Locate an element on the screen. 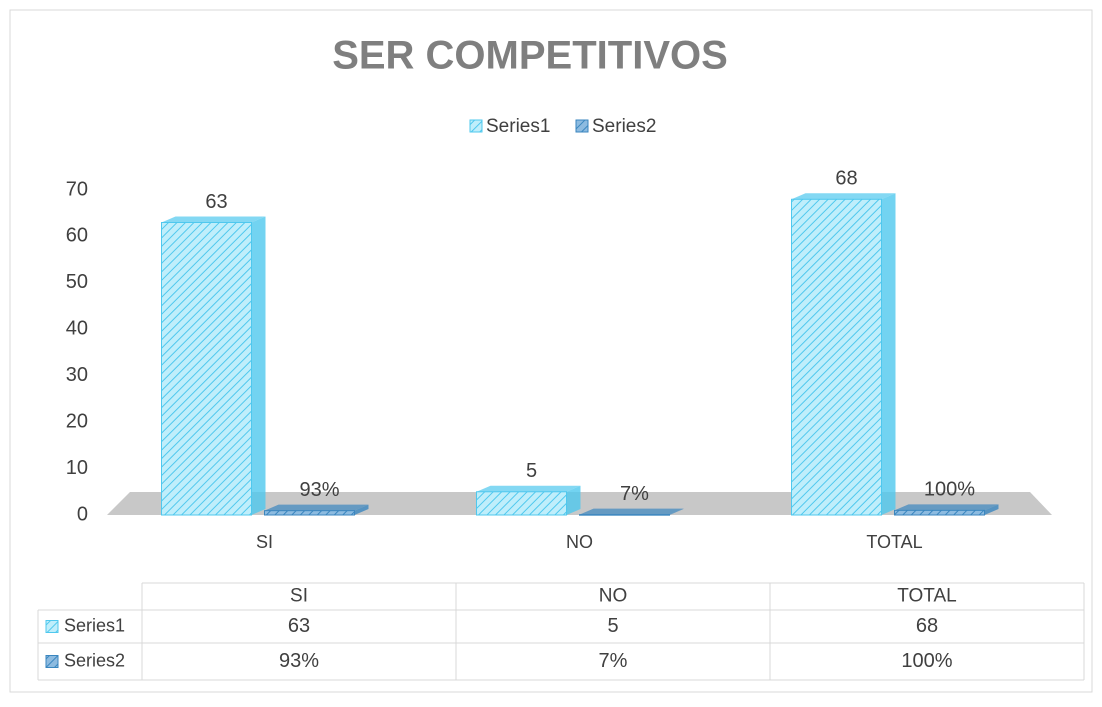 The height and width of the screenshot is (707, 1102). table-row-label: Series1 is located at coordinates (94, 625).